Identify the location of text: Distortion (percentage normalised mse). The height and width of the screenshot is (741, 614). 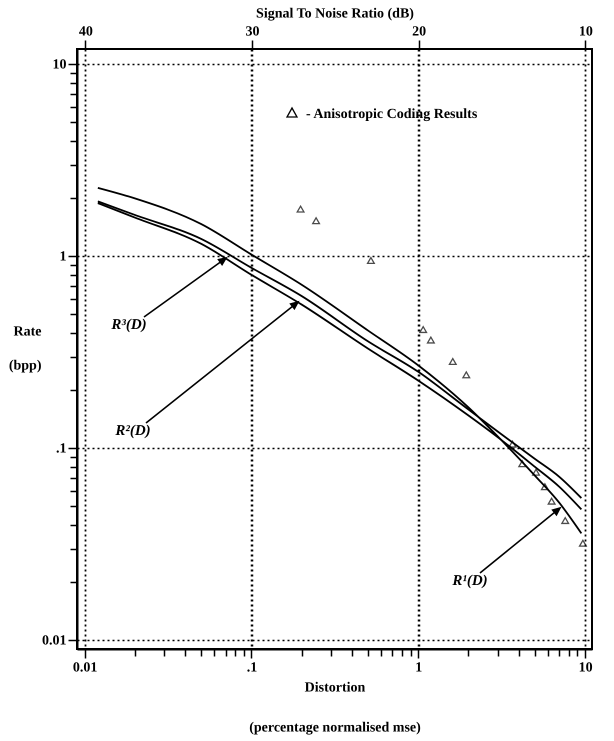
(335, 708).